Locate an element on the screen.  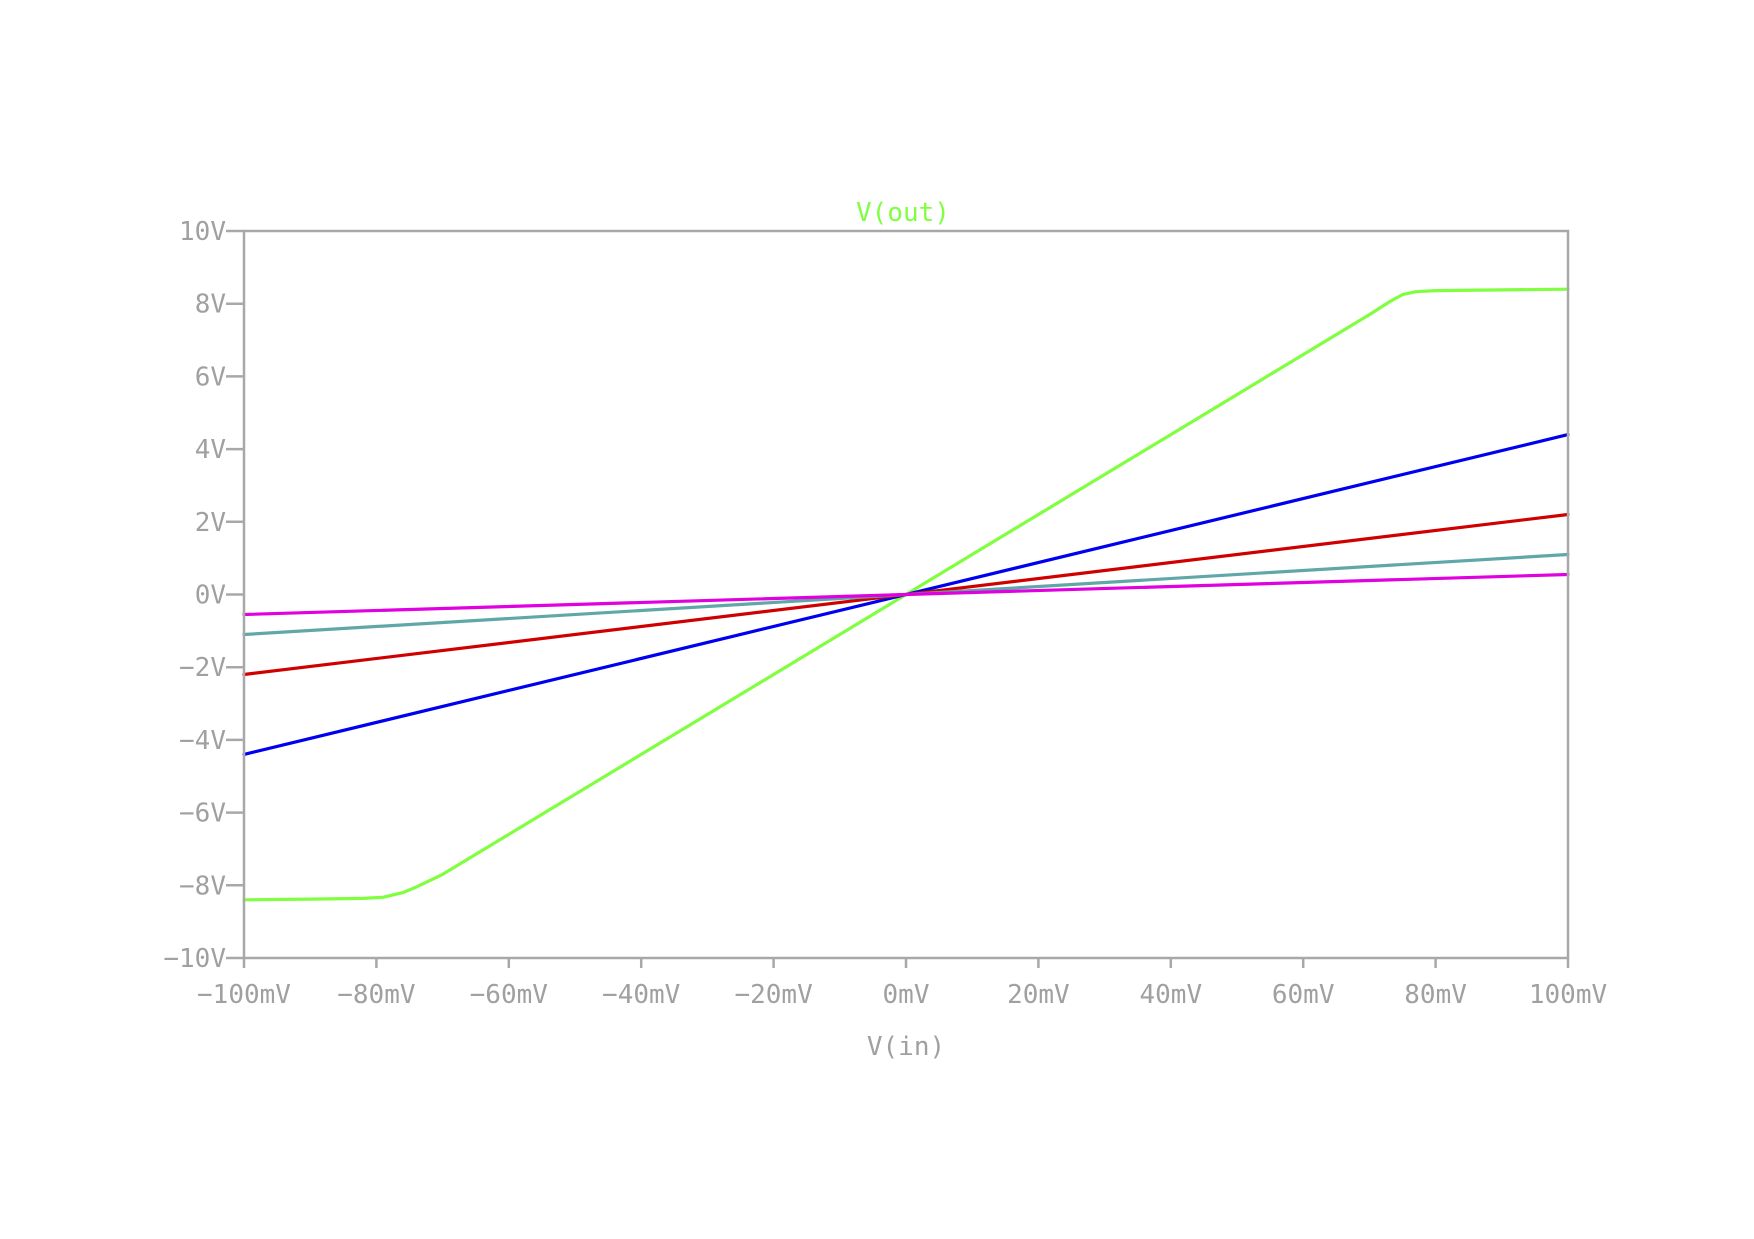
y-tick-label: 0V is located at coordinates (210, 596).